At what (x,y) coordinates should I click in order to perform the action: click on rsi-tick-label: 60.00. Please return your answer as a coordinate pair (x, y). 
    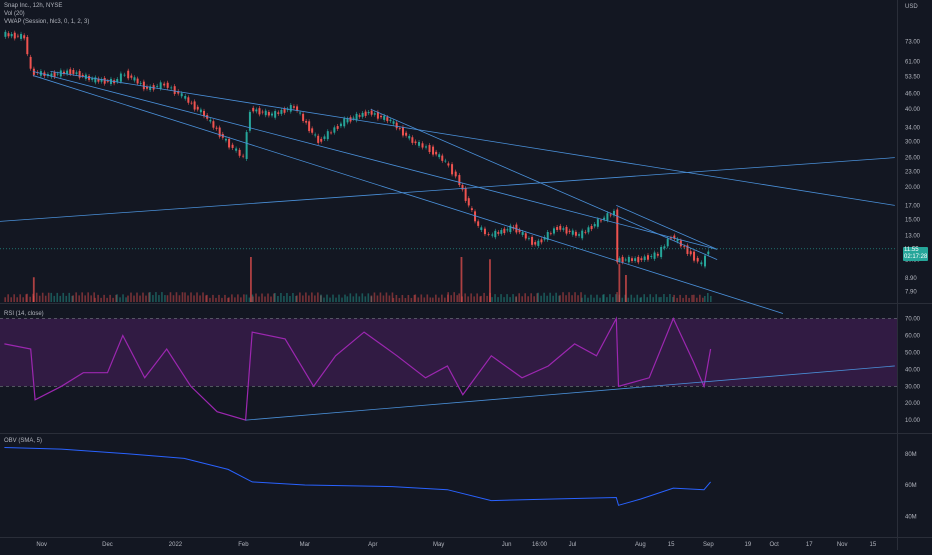
    Looking at the image, I should click on (913, 336).